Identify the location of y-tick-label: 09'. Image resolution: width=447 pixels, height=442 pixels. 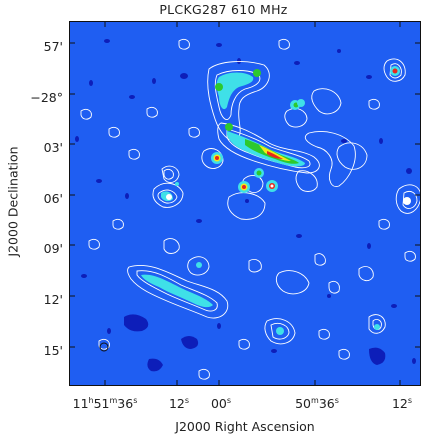
(53, 248).